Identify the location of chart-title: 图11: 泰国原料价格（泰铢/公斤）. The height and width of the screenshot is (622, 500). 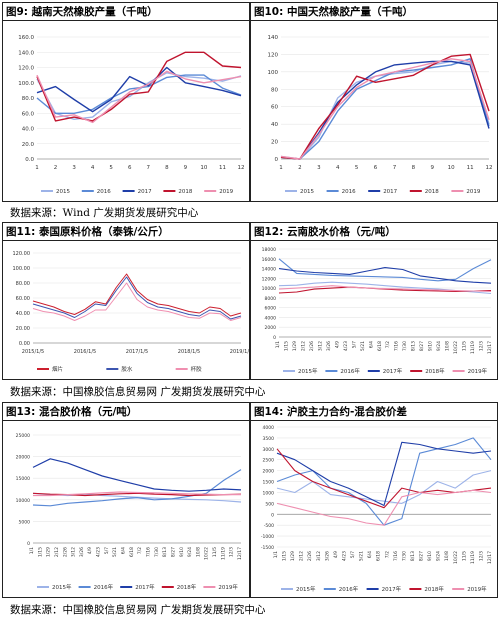
(87, 232).